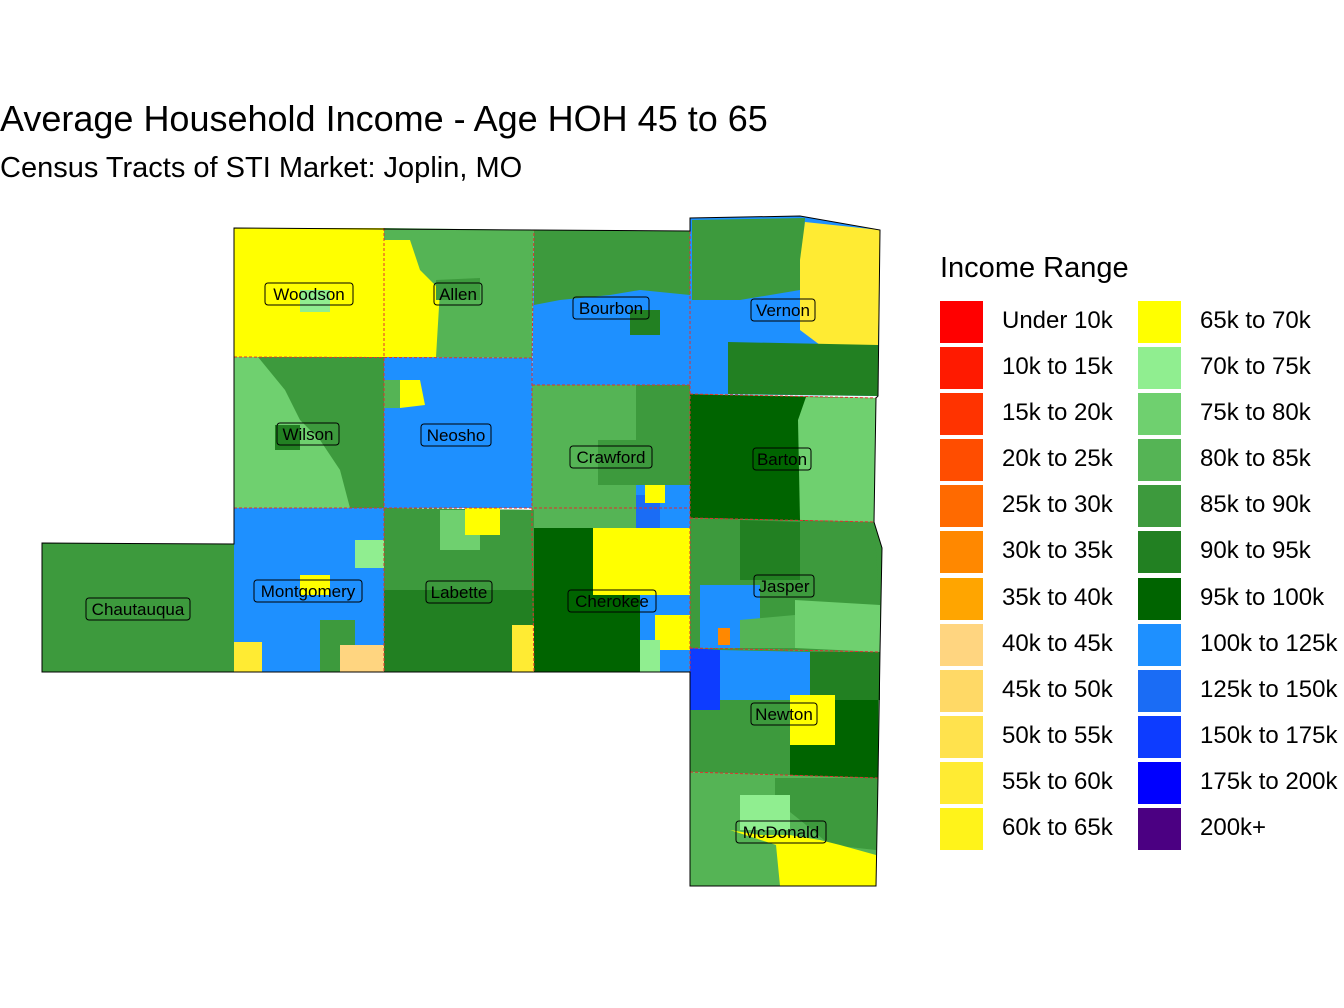 This screenshot has width=1344, height=1008. I want to click on legend-label: 200k+, so click(1233, 828).